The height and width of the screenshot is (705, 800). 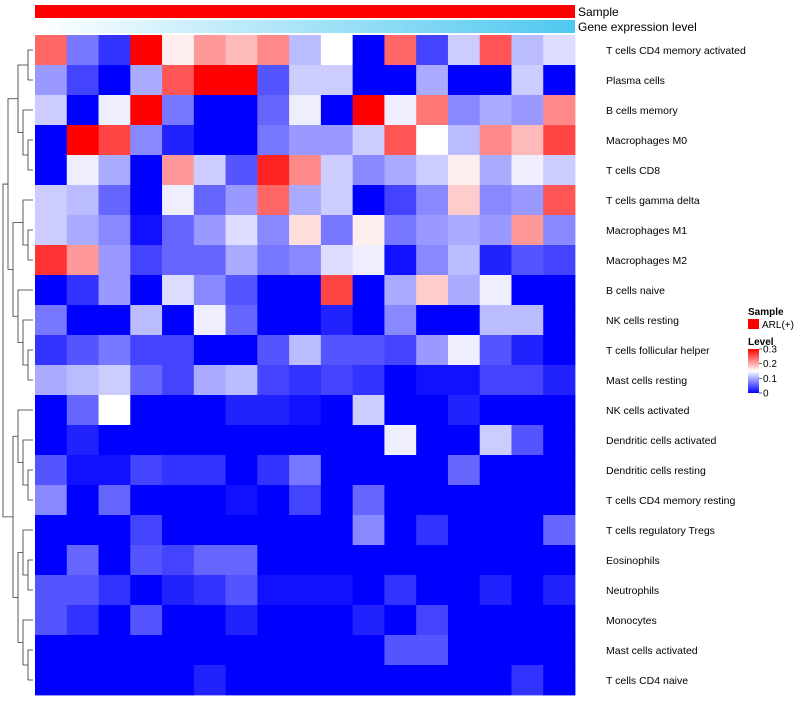 I want to click on legend-sample-entry: ARL(+), so click(x=778, y=325).